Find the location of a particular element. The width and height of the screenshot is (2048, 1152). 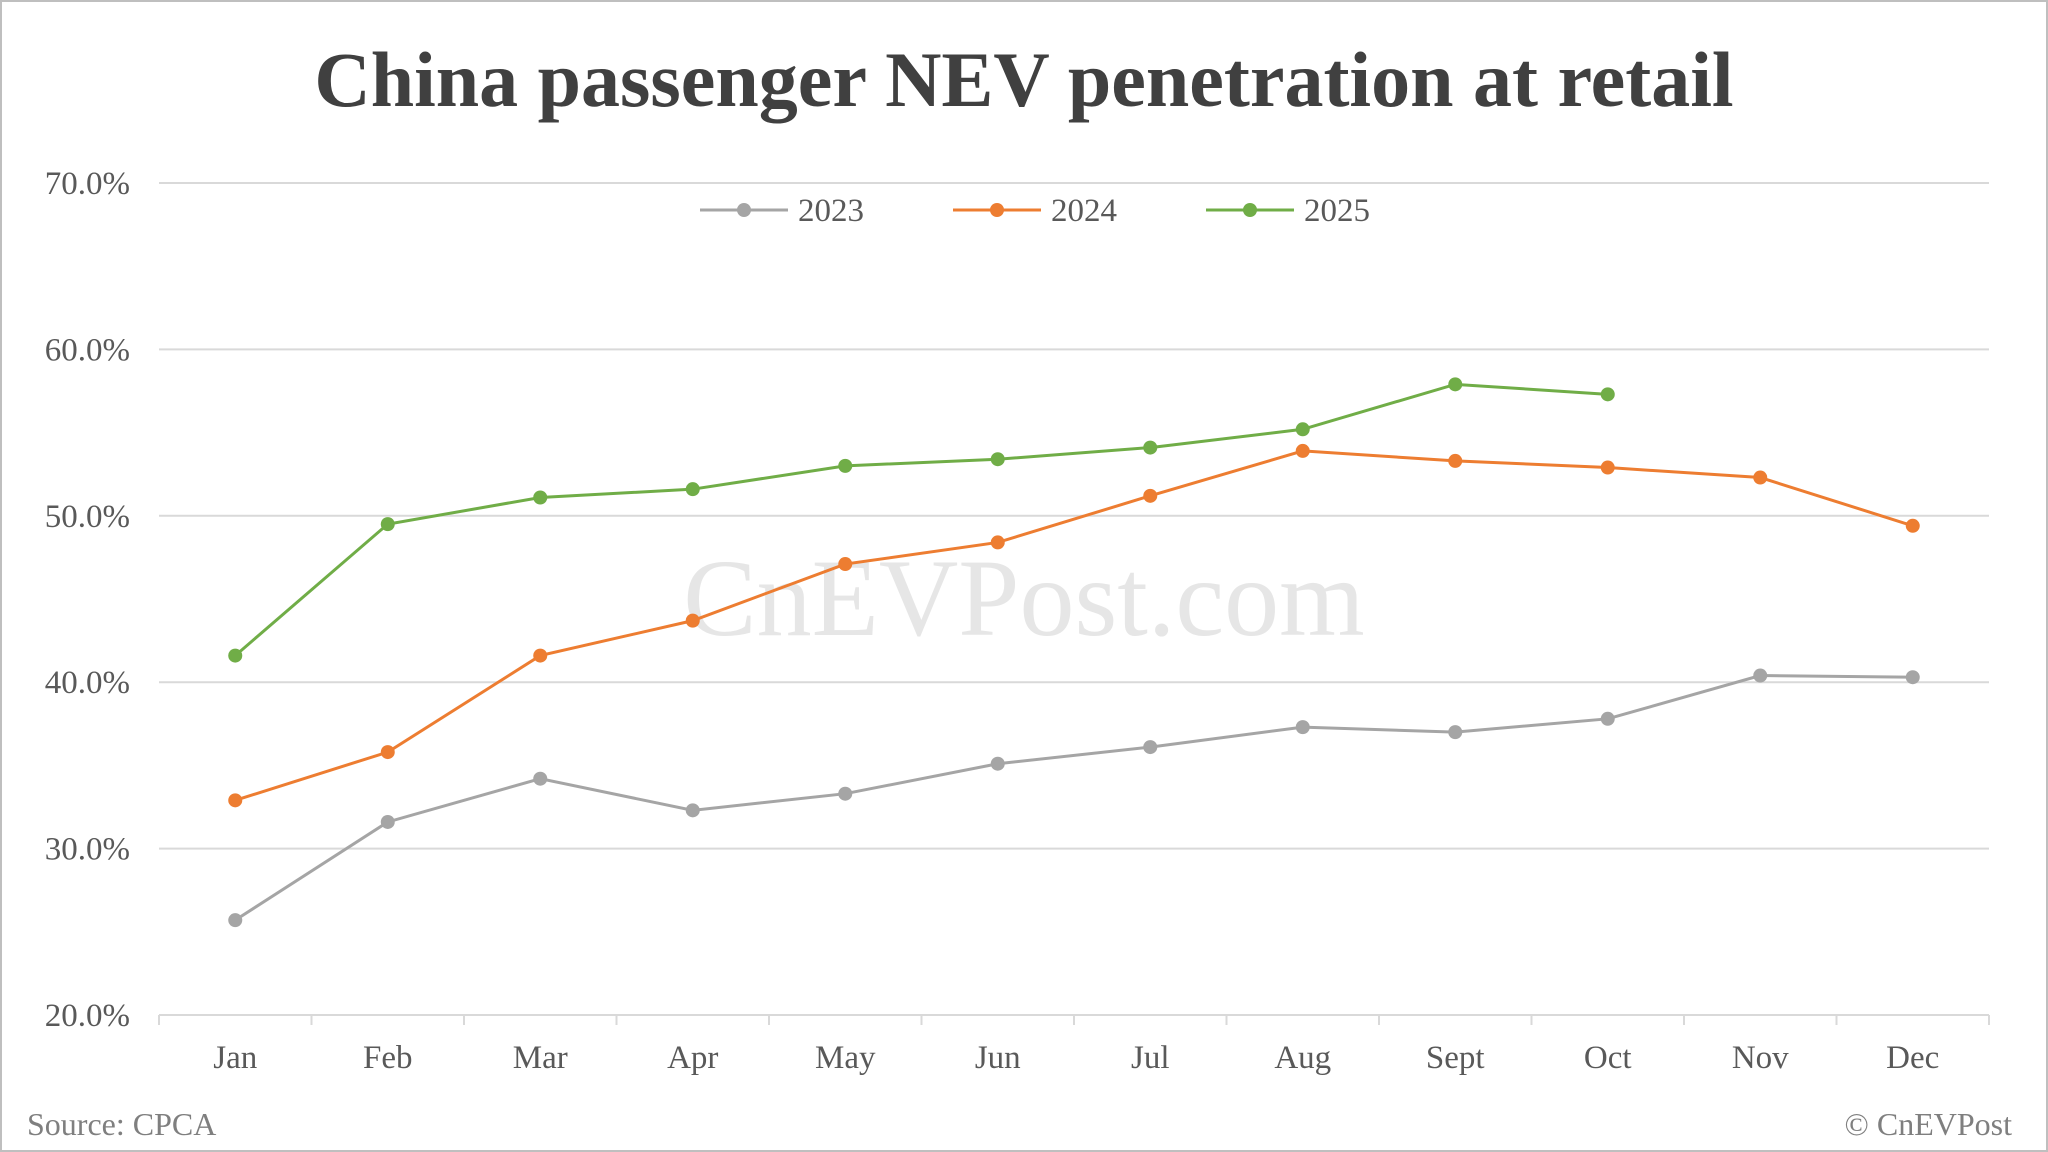

watermark: CnEVPost.com is located at coordinates (1023, 598).